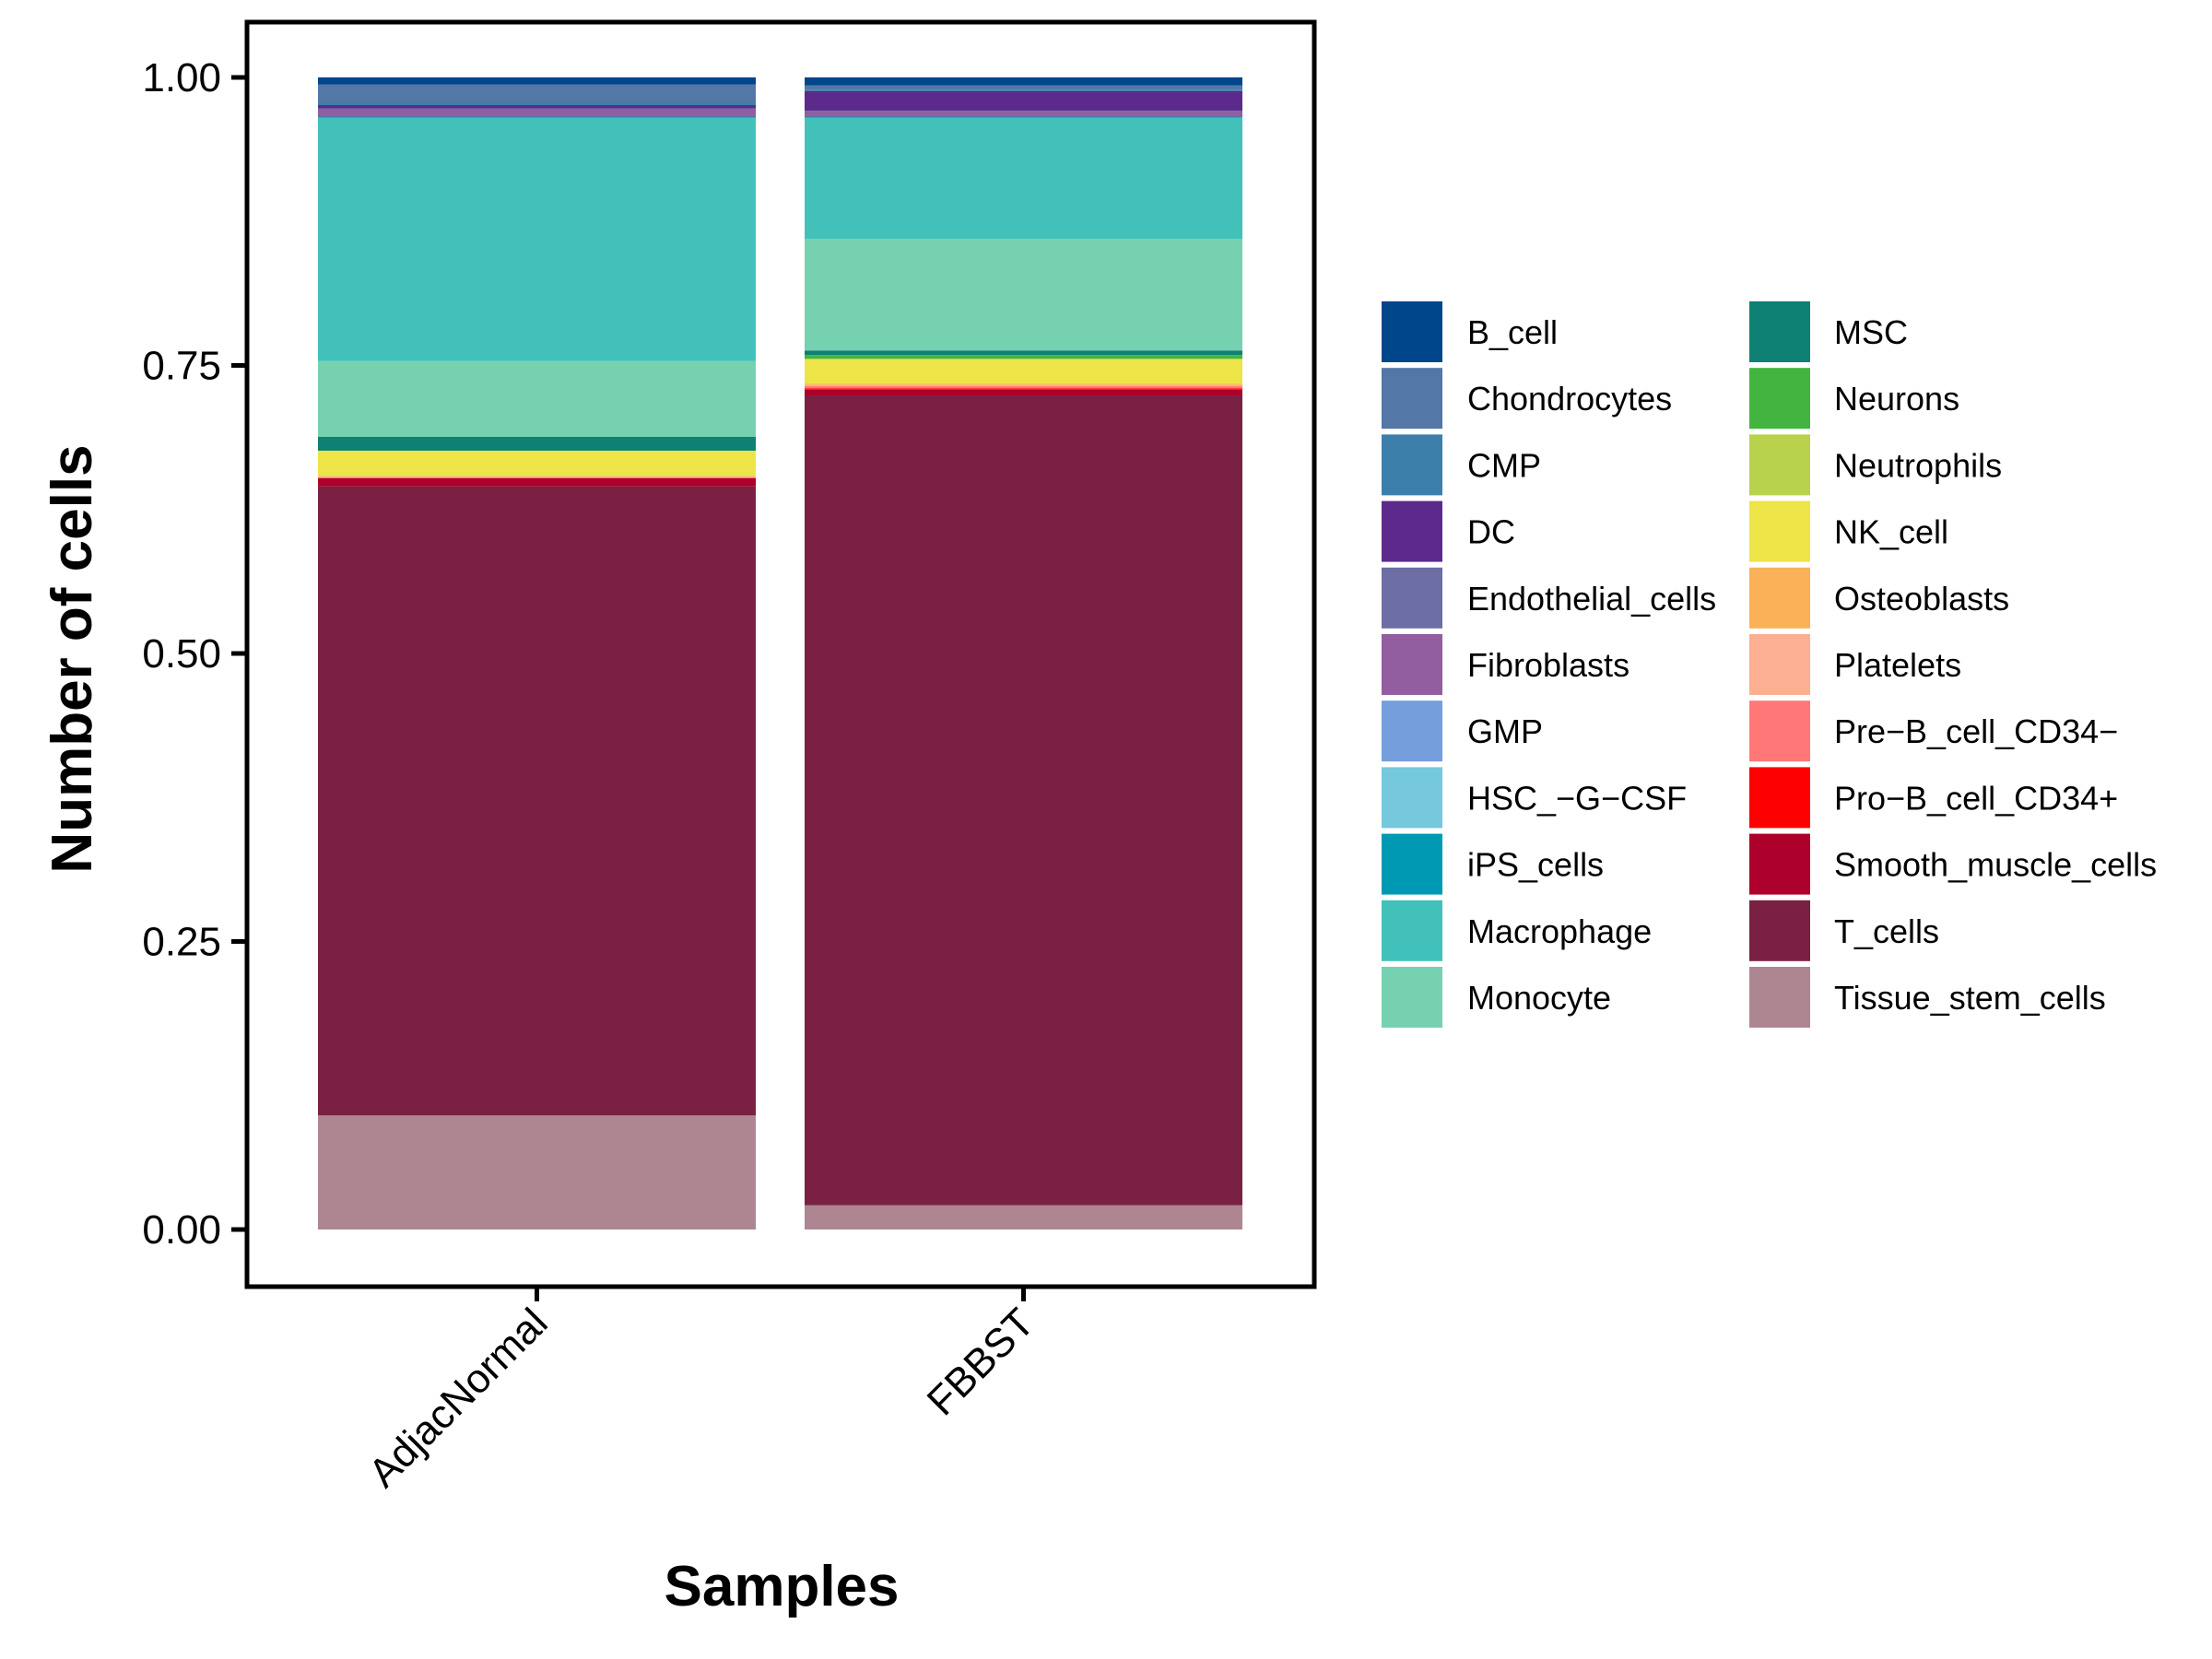 This screenshot has height=1659, width=2212. What do you see at coordinates (1828, 331) in the screenshot?
I see `legend-item: MSC` at bounding box center [1828, 331].